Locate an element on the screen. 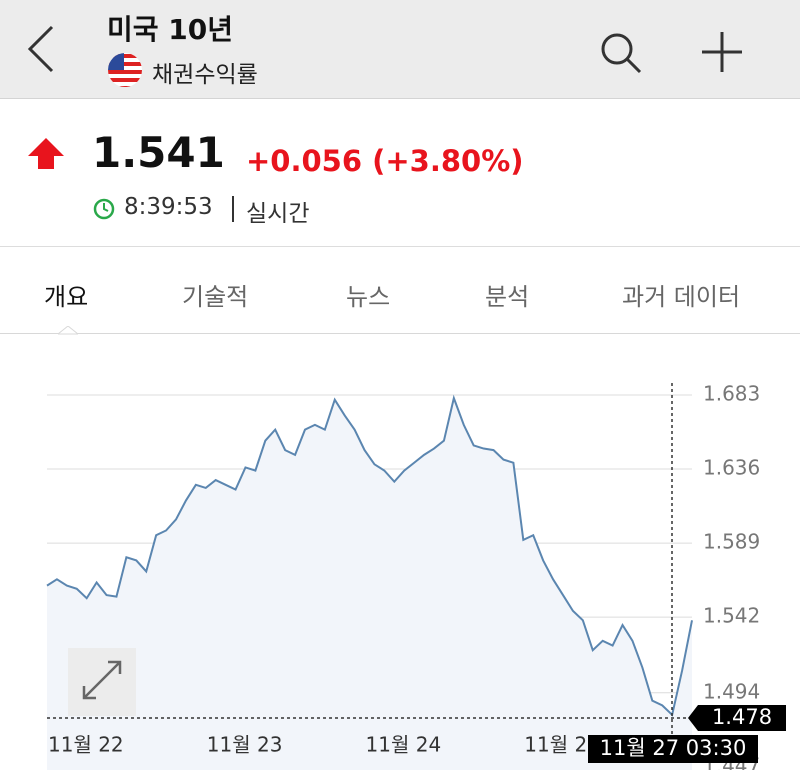  y-tick-label: 1.683 is located at coordinates (731, 393).